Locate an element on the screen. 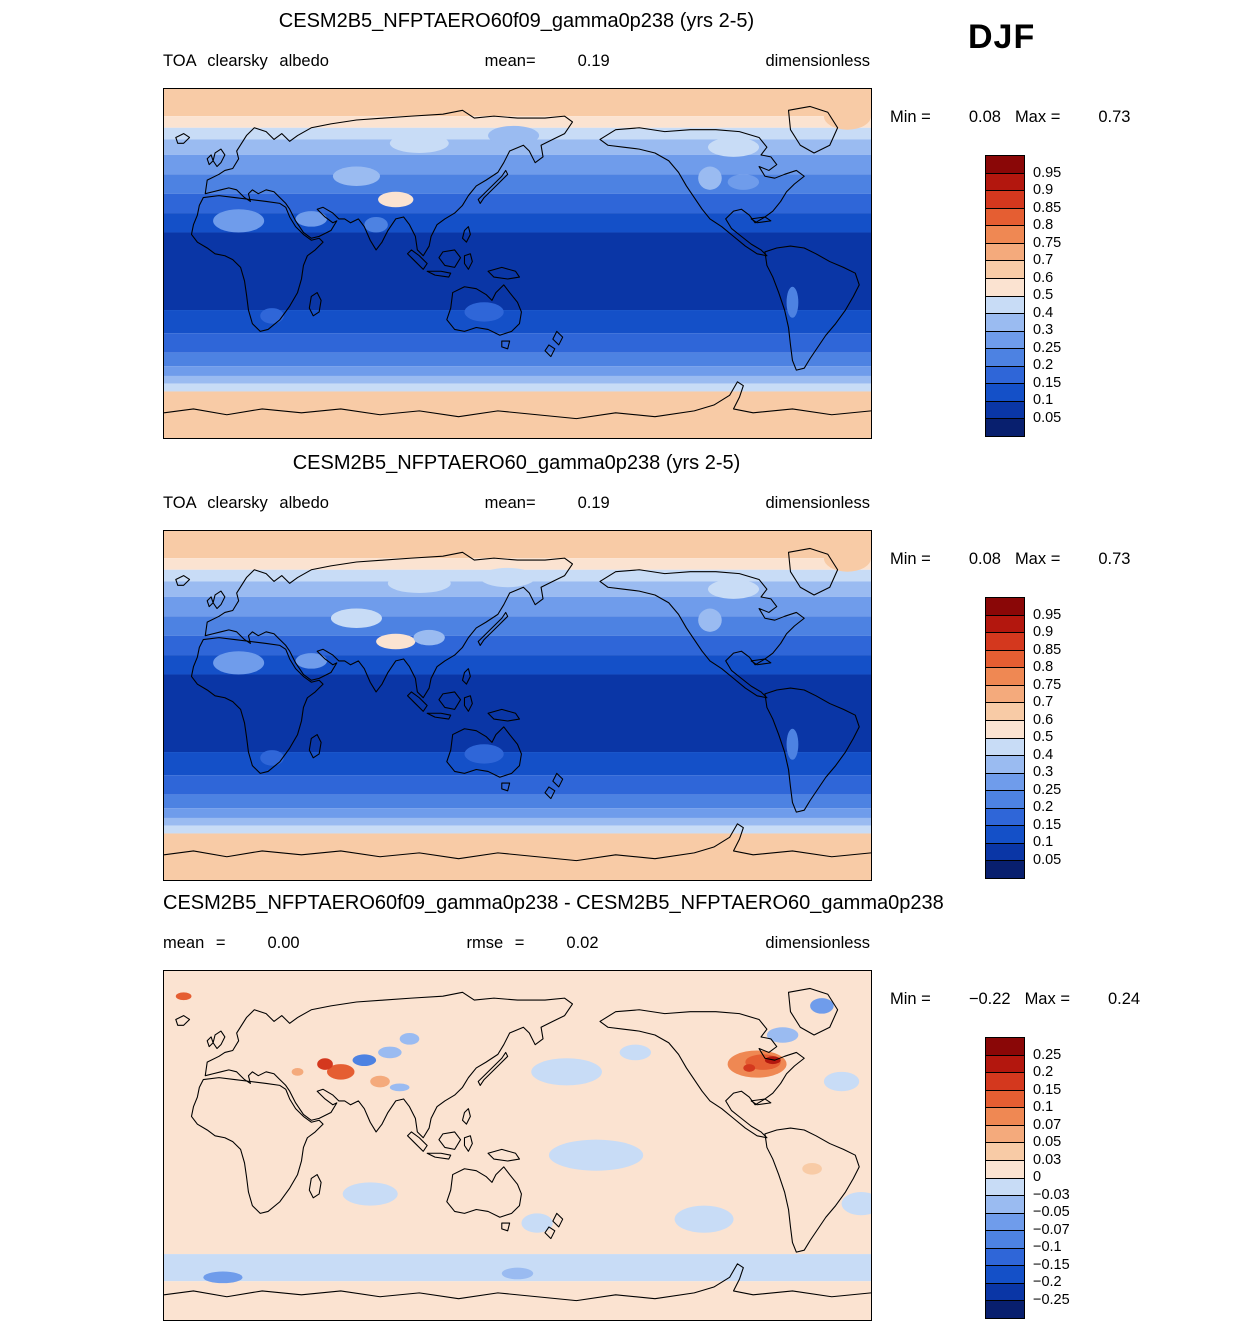  colorbar-tick-label: −0.05 is located at coordinates (1051, 1212).